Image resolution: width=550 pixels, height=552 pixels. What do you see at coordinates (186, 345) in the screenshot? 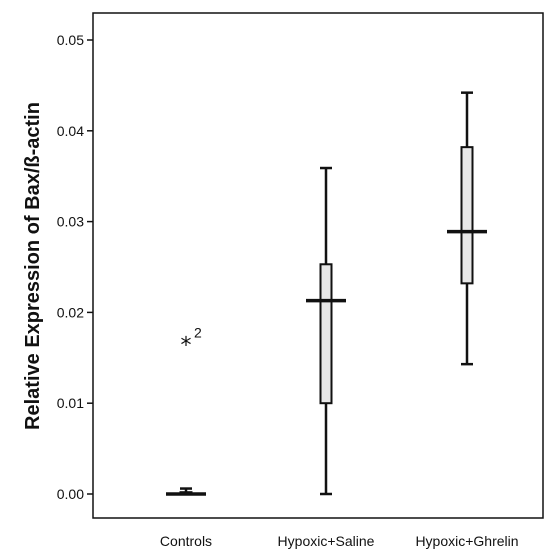
I see `outlier-marker: *` at bounding box center [186, 345].